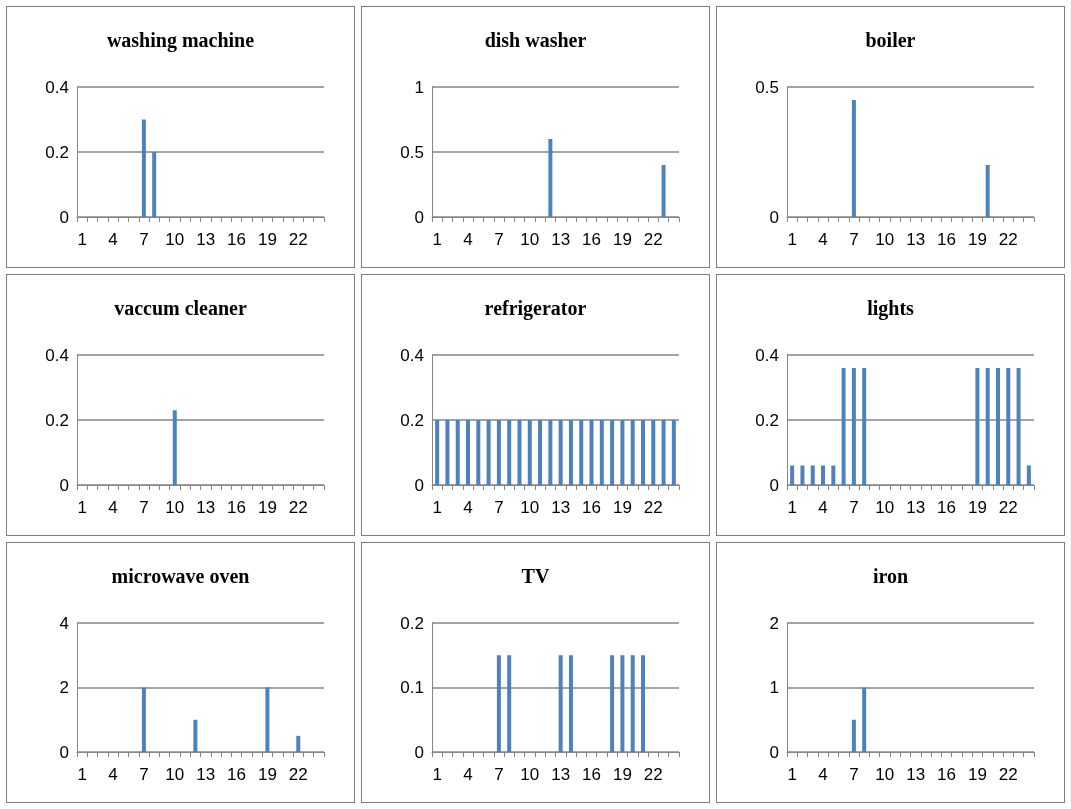  I want to click on y-tick-label: 1, so click(419, 87).